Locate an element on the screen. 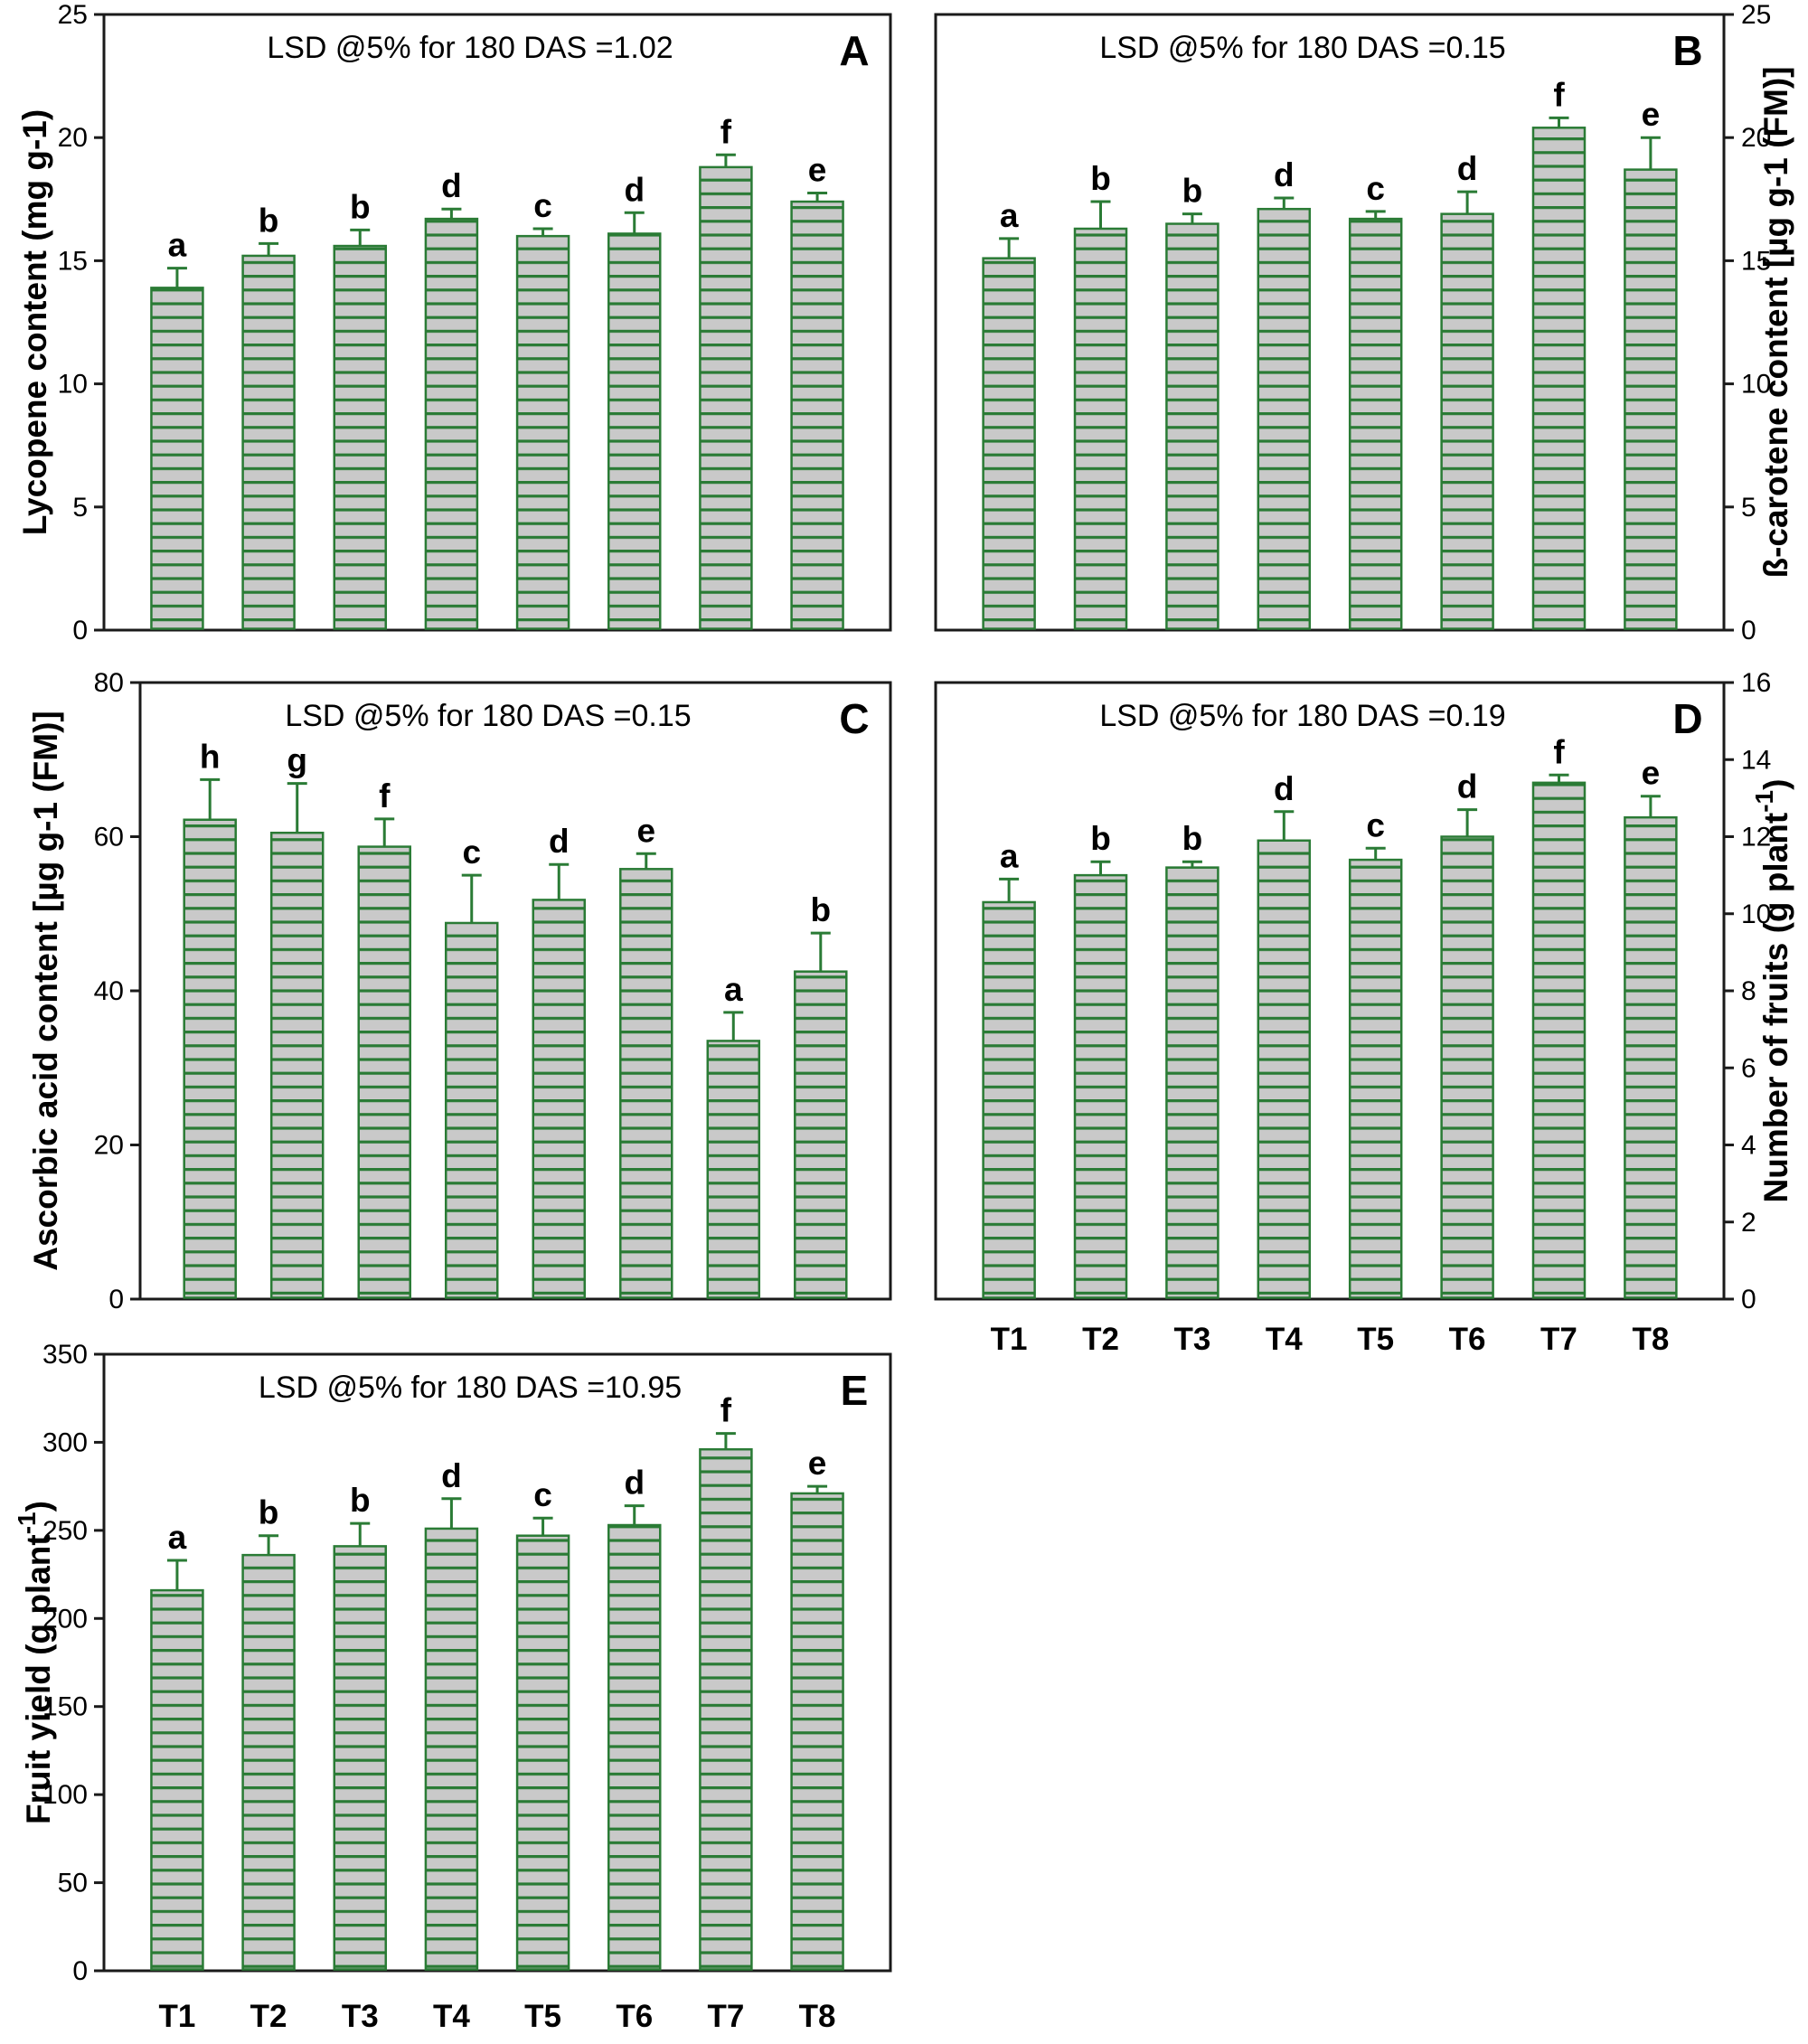 The image size is (1808, 2044). y-axis-label: ß-carotene content [µg g-1 (FM)] is located at coordinates (1775, 322).